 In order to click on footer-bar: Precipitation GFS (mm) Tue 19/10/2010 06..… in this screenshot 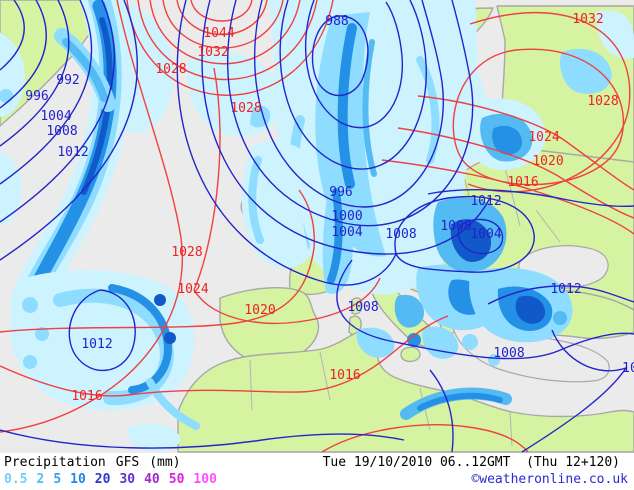, I will do `click(317, 471)`.